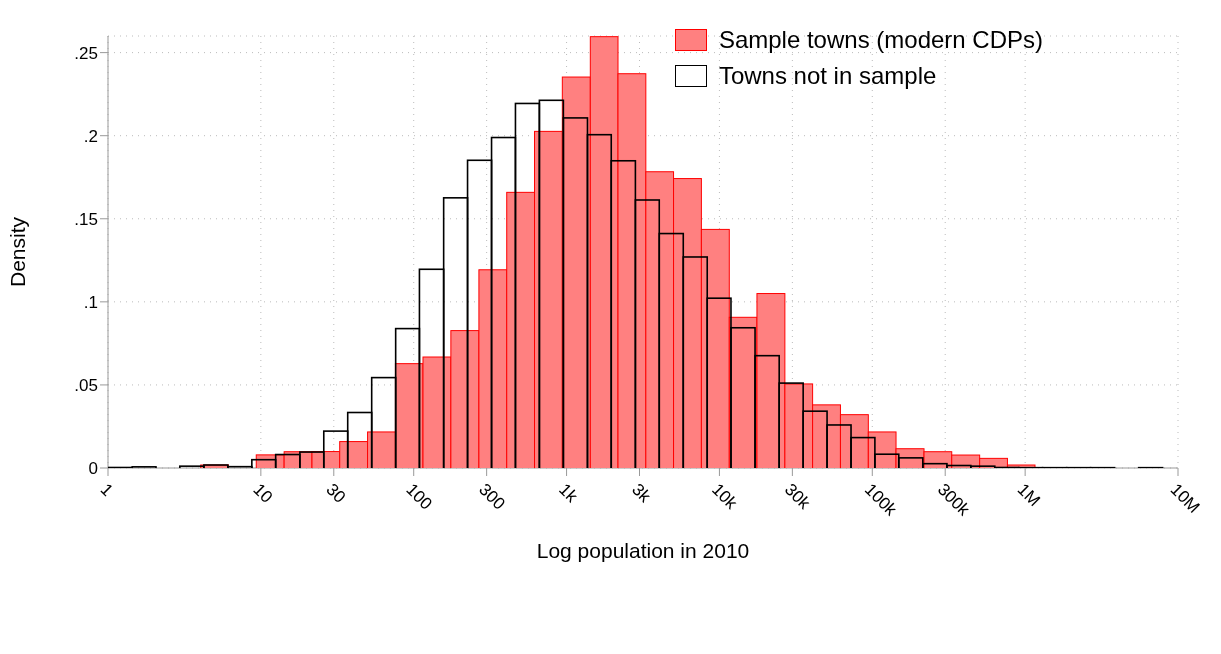  I want to click on x-tick-label: 30k, so click(798, 496).